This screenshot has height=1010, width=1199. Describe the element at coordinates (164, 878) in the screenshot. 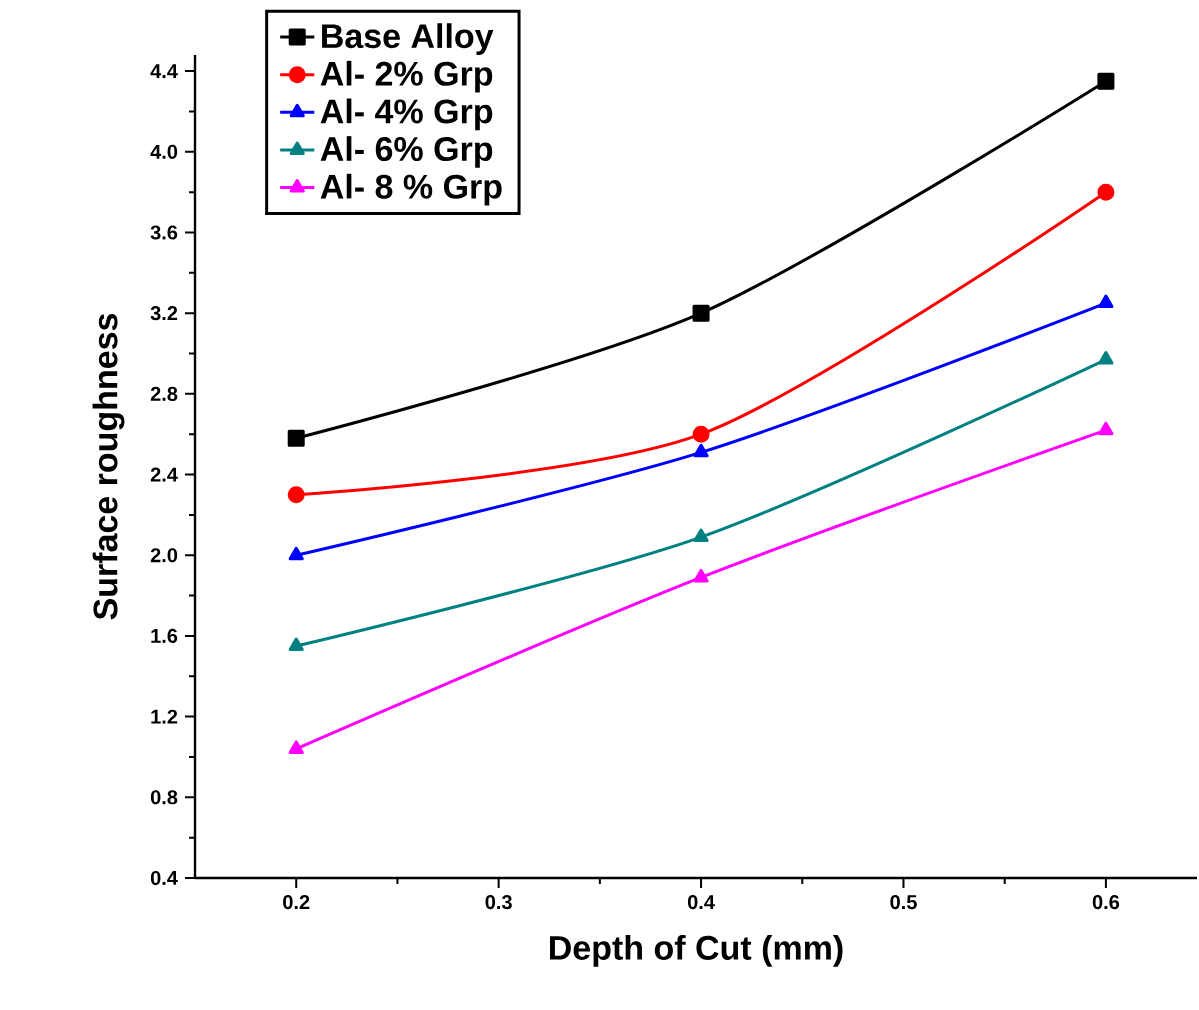

I see `y-tick-label: 0.4` at that location.